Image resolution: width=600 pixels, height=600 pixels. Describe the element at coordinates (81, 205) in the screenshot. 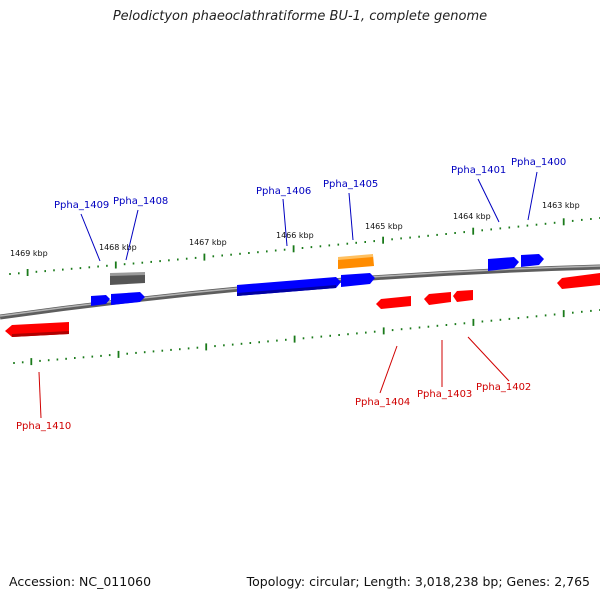

I see `gene-label-ppha-1409: Ppha_1409` at that location.